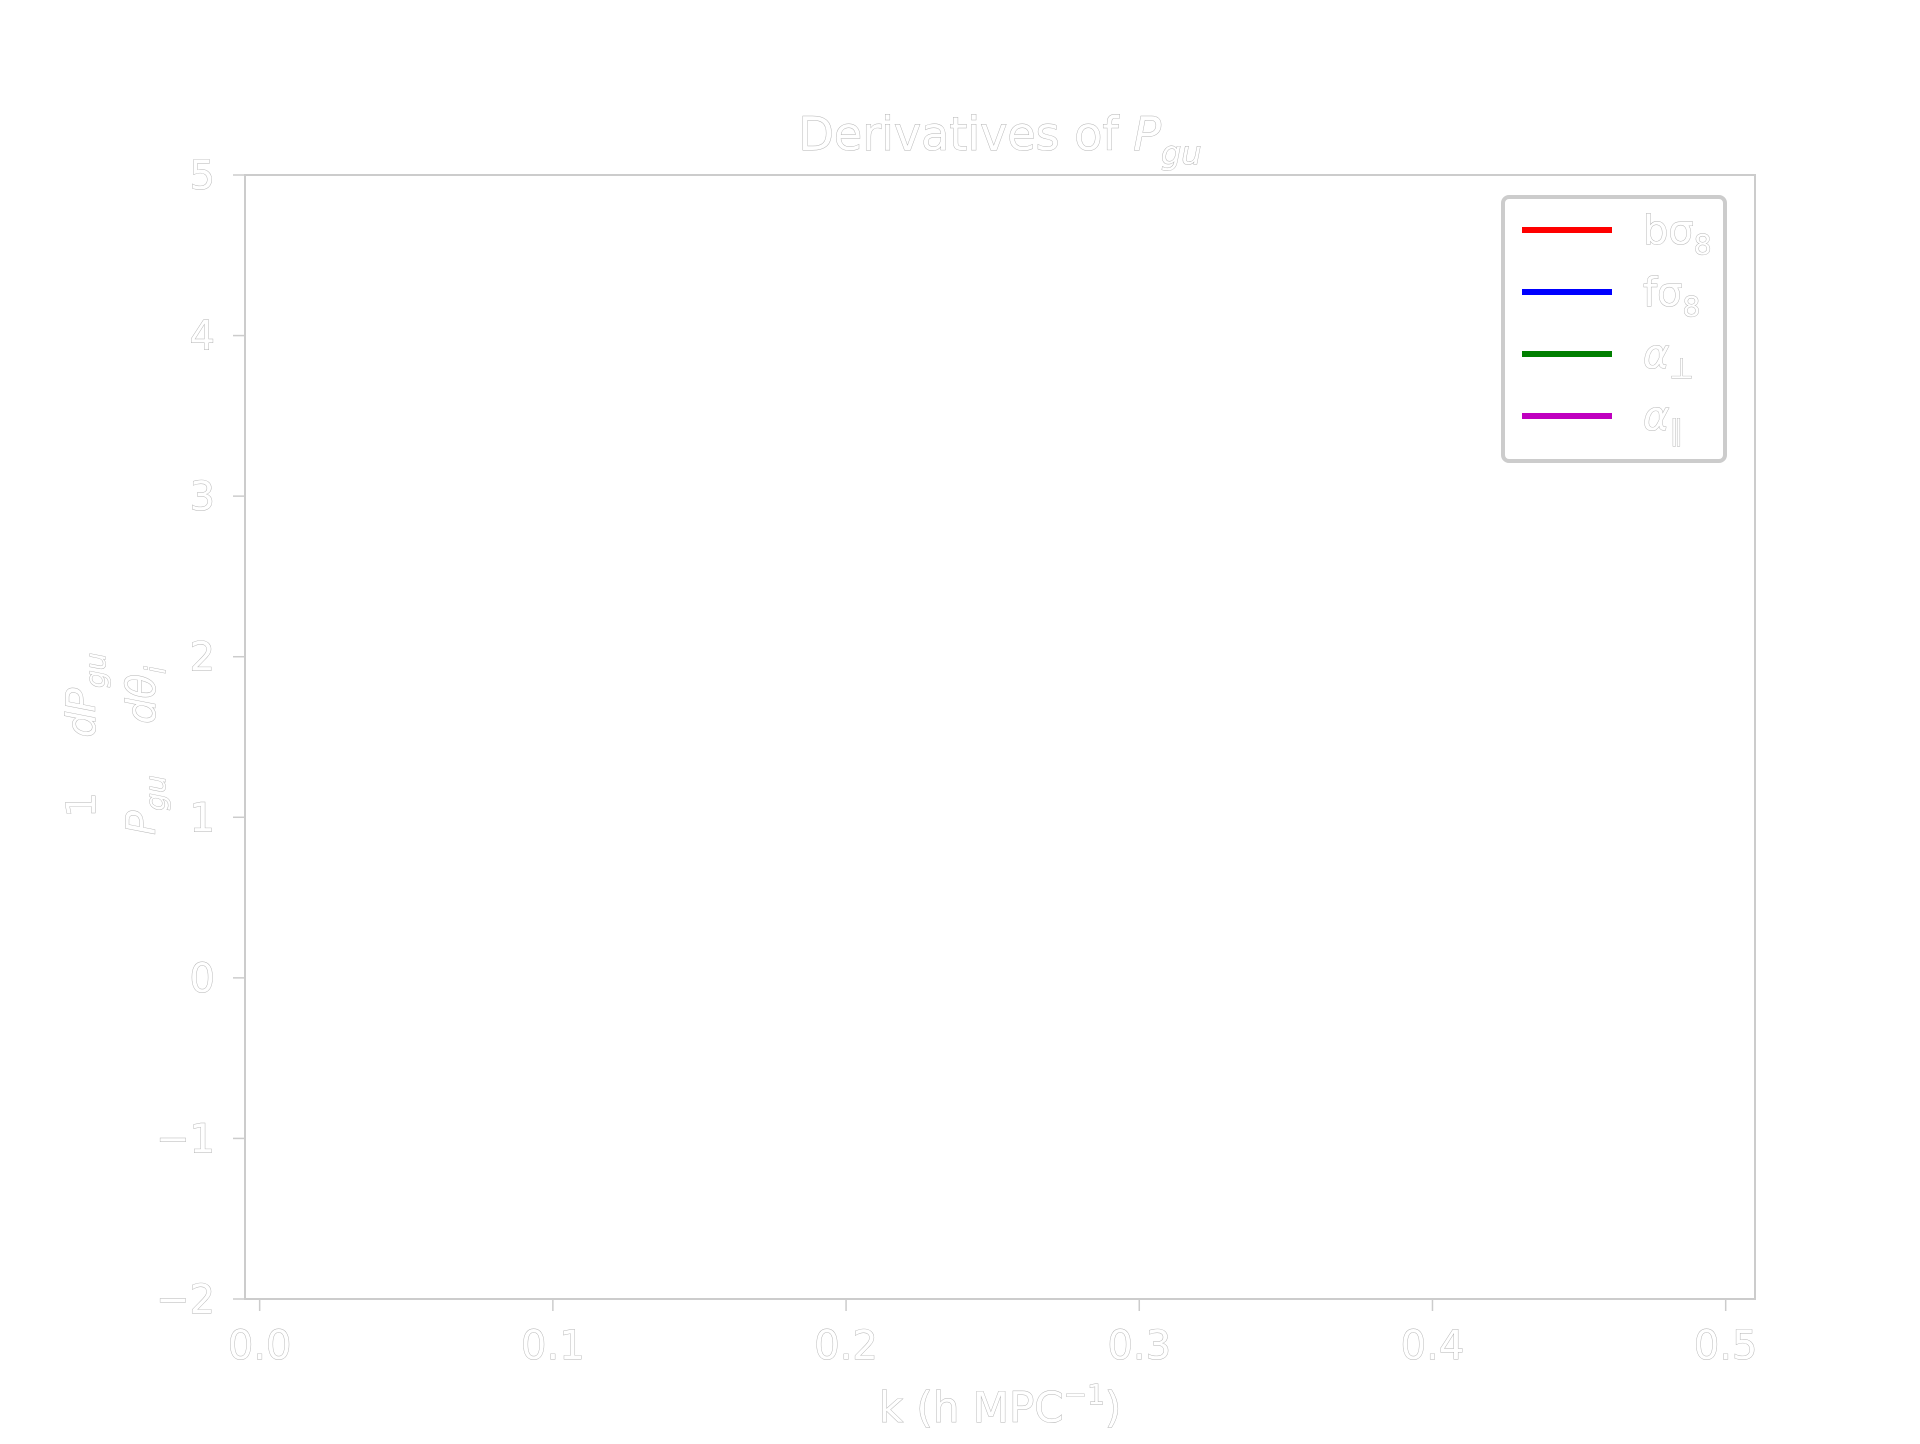 The width and height of the screenshot is (1920, 1444). Describe the element at coordinates (553, 1346) in the screenshot. I see `x-tick-label: 0.1` at that location.